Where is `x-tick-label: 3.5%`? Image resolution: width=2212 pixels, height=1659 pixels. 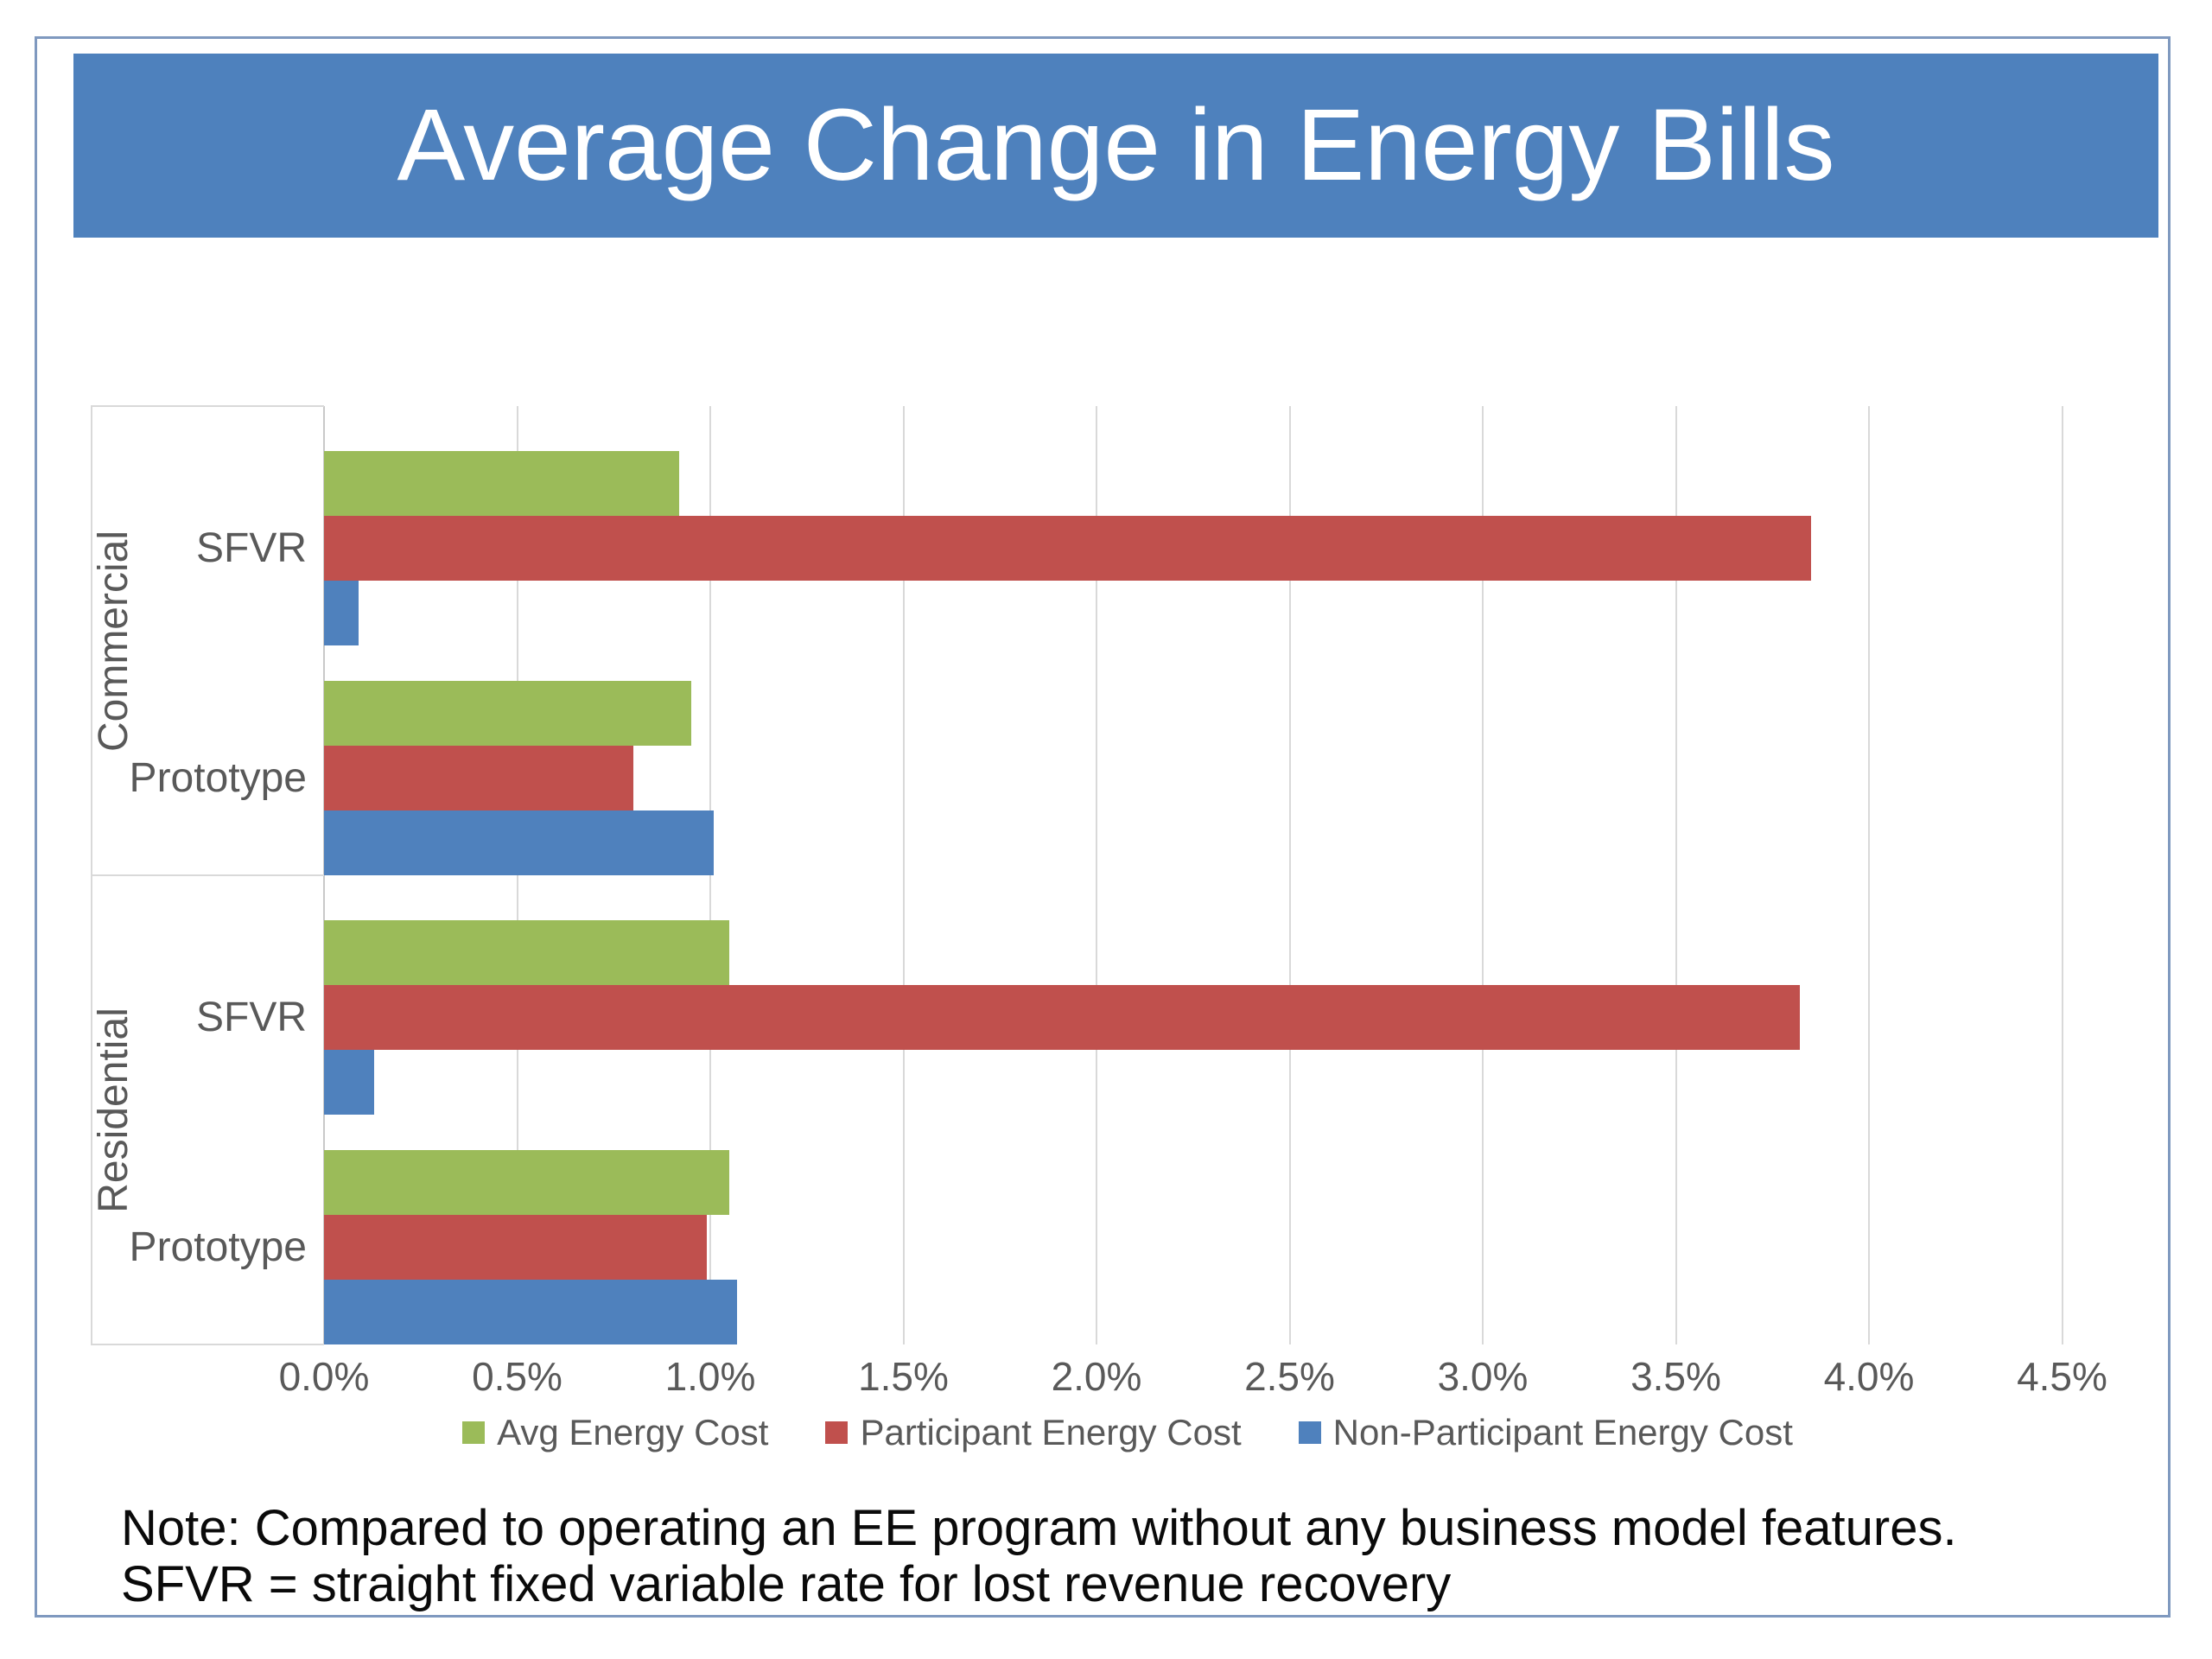 x-tick-label: 3.5% is located at coordinates (1675, 1376).